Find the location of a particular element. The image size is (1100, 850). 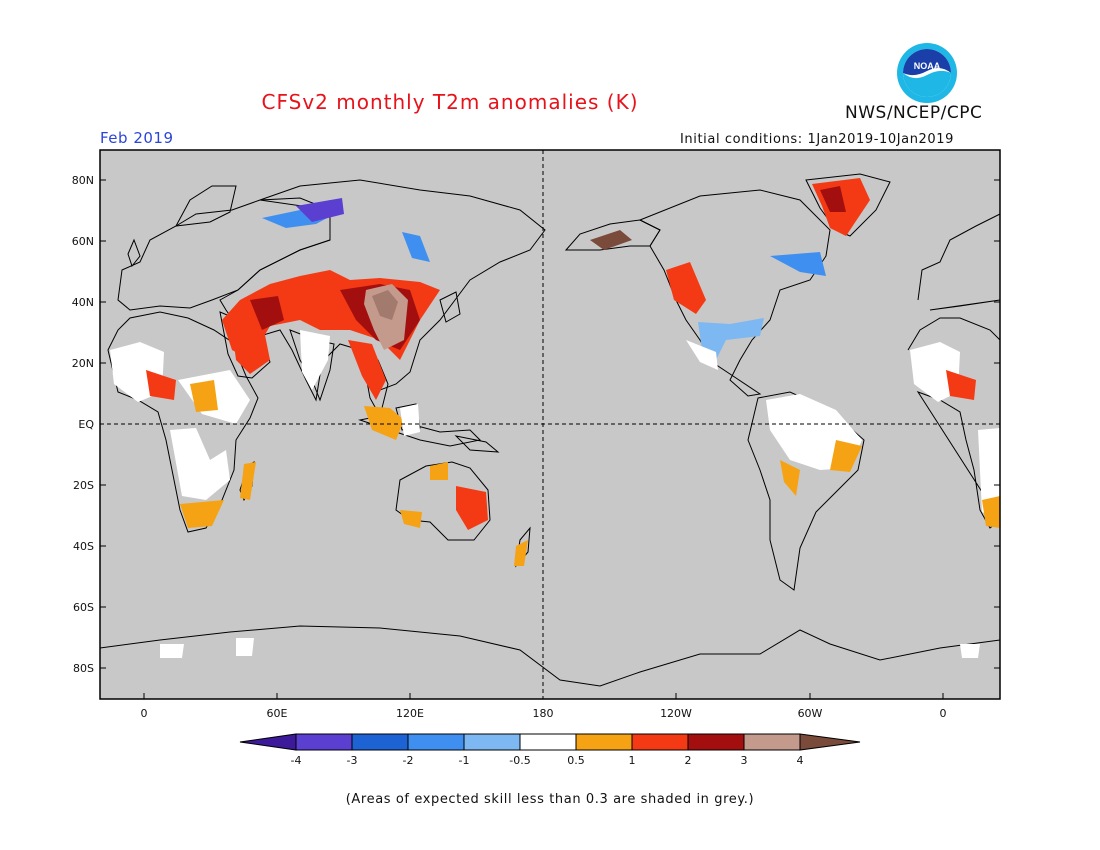

agency-label: NWS/NCEP/CPC is located at coordinates (914, 113).